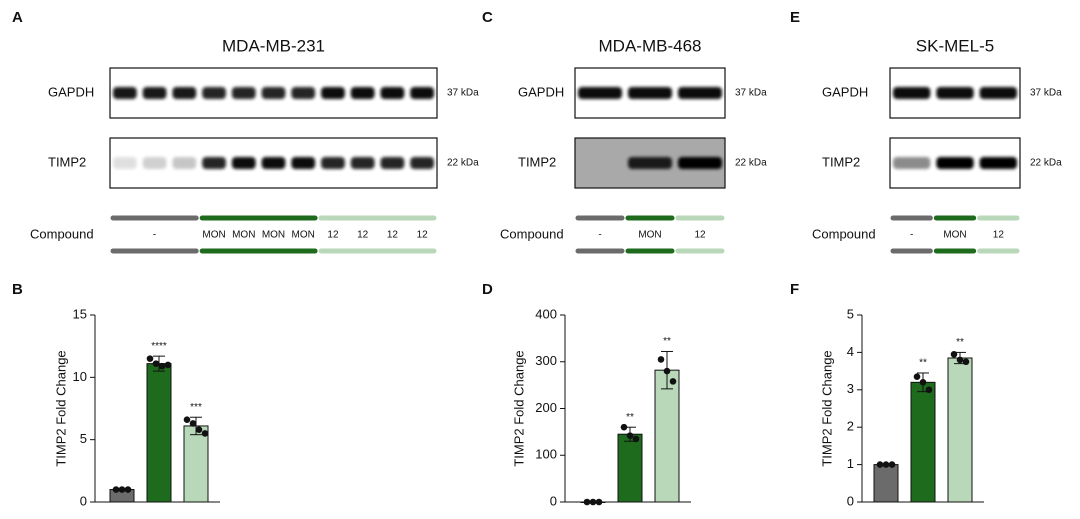  What do you see at coordinates (273, 45) in the screenshot?
I see `blot-title: MDA-MB-231` at bounding box center [273, 45].